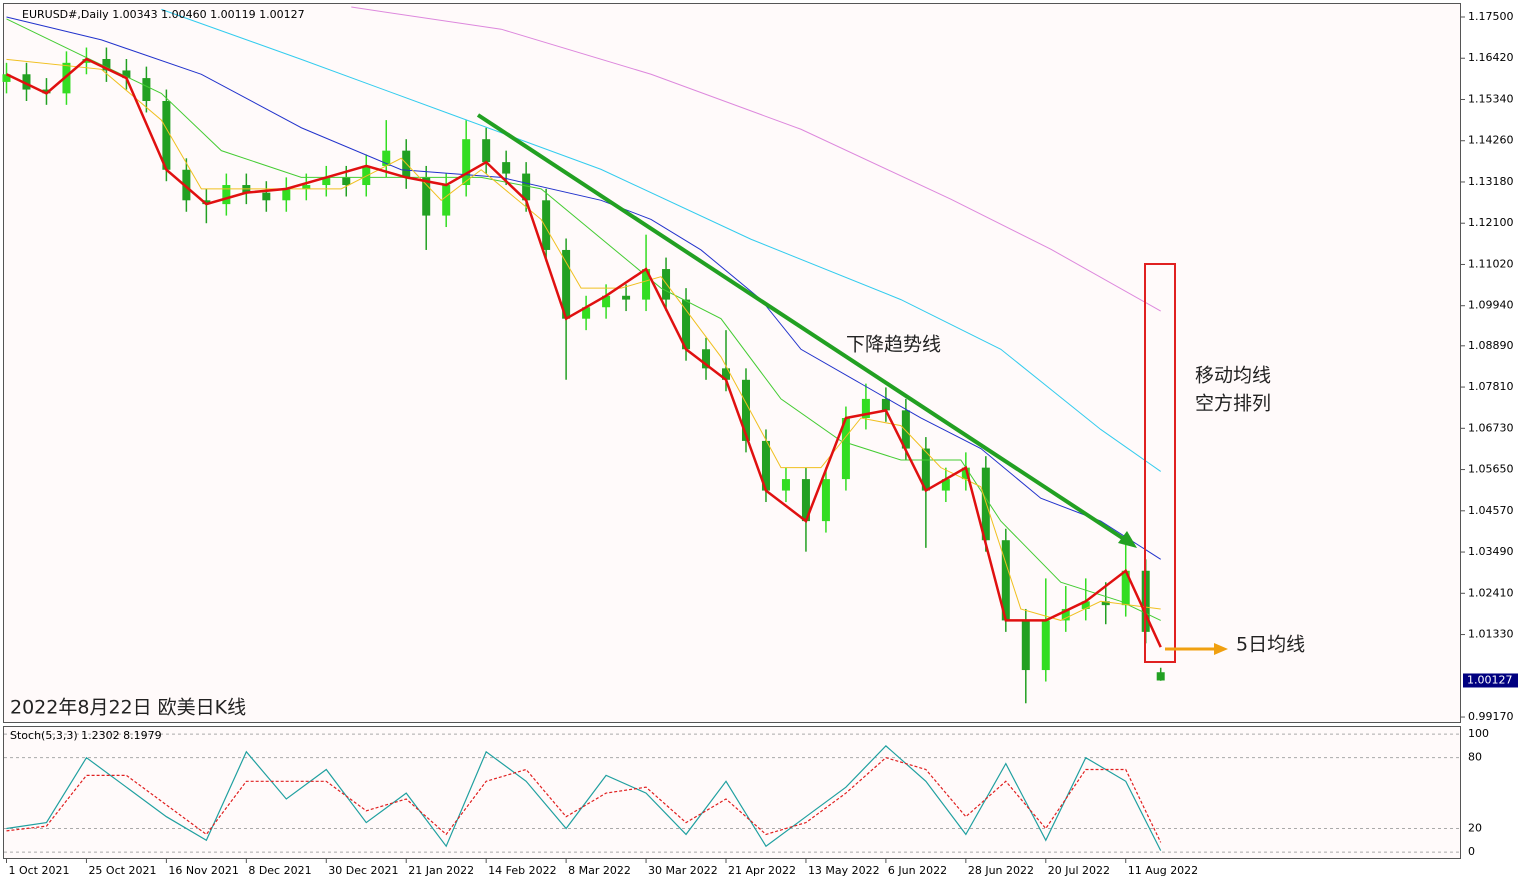 Image resolution: width=1523 pixels, height=893 pixels. I want to click on x-tick-label: 30 Mar 2022, so click(683, 870).